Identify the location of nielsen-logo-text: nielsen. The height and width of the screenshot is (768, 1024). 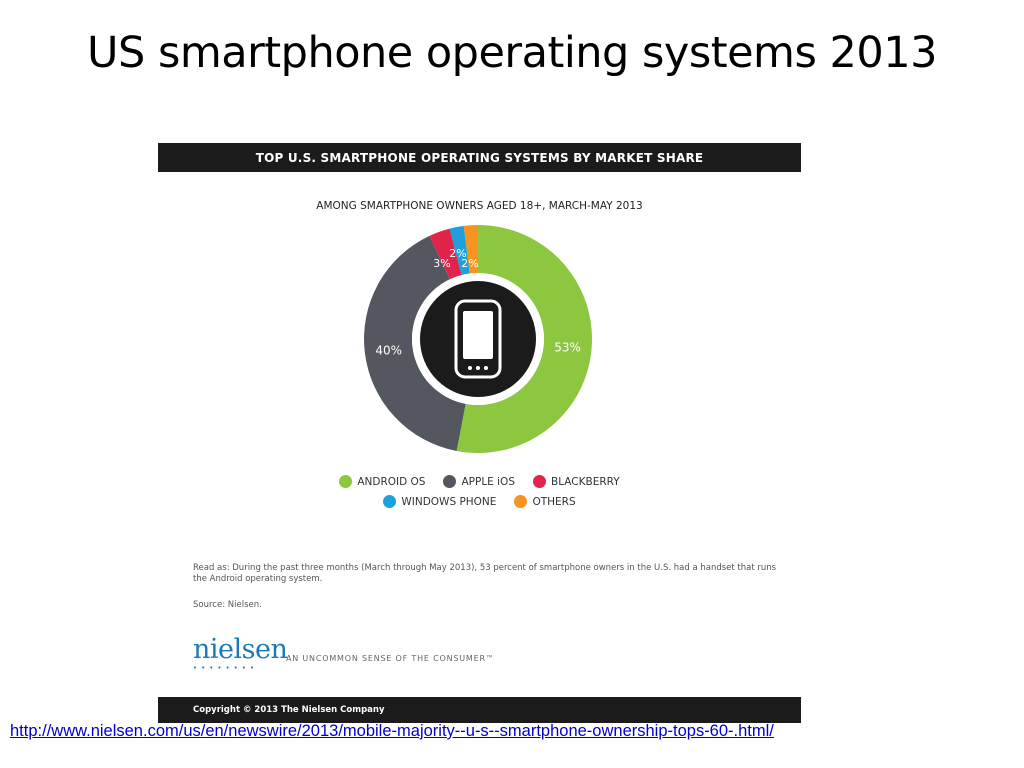
(240, 649).